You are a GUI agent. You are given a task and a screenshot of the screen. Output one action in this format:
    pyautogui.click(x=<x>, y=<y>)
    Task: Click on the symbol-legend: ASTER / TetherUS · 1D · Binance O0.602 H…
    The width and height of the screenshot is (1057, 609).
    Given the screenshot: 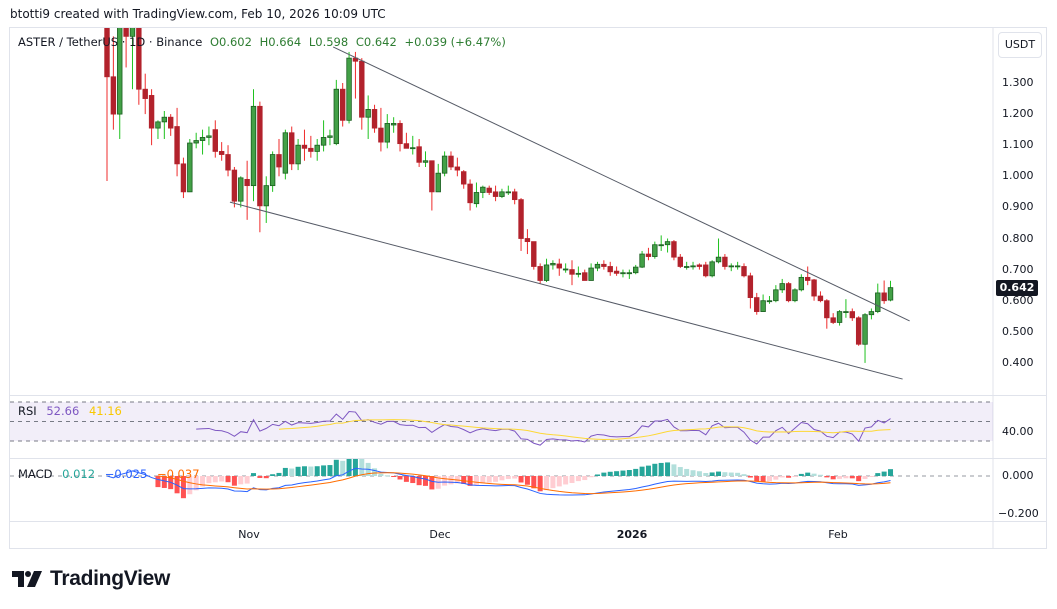 What is the action you would take?
    pyautogui.click(x=264, y=42)
    